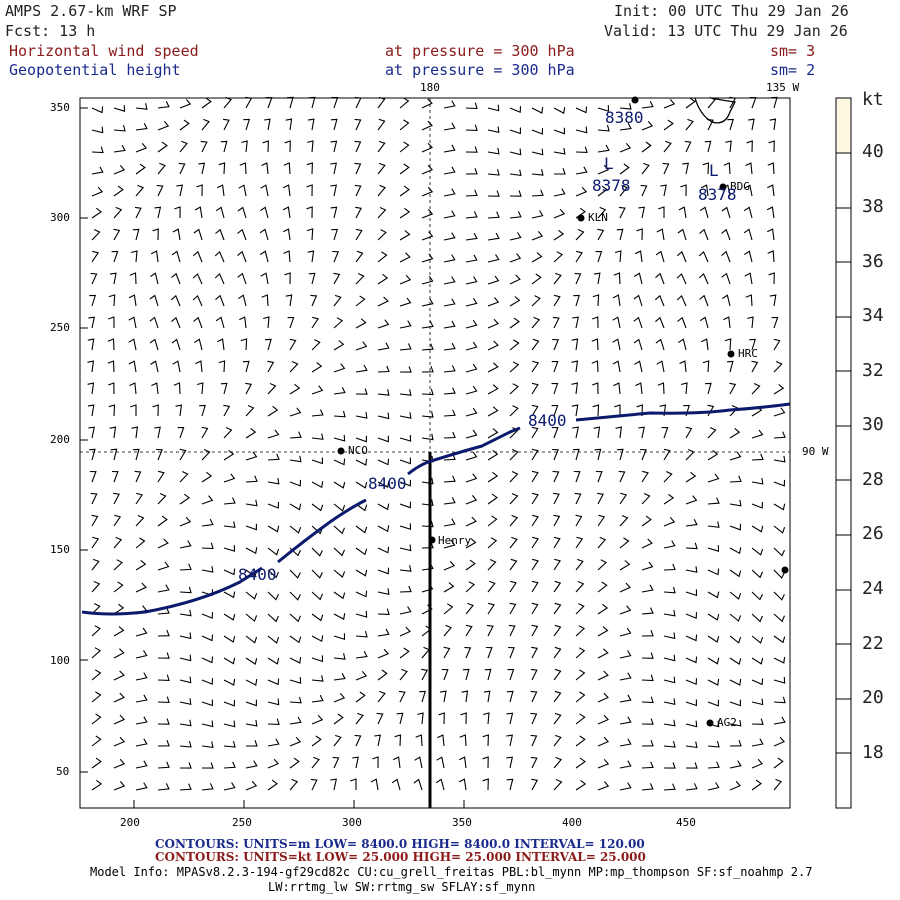 The image size is (900, 900). Describe the element at coordinates (572, 822) in the screenshot. I see `x-tick-label: 400` at that location.